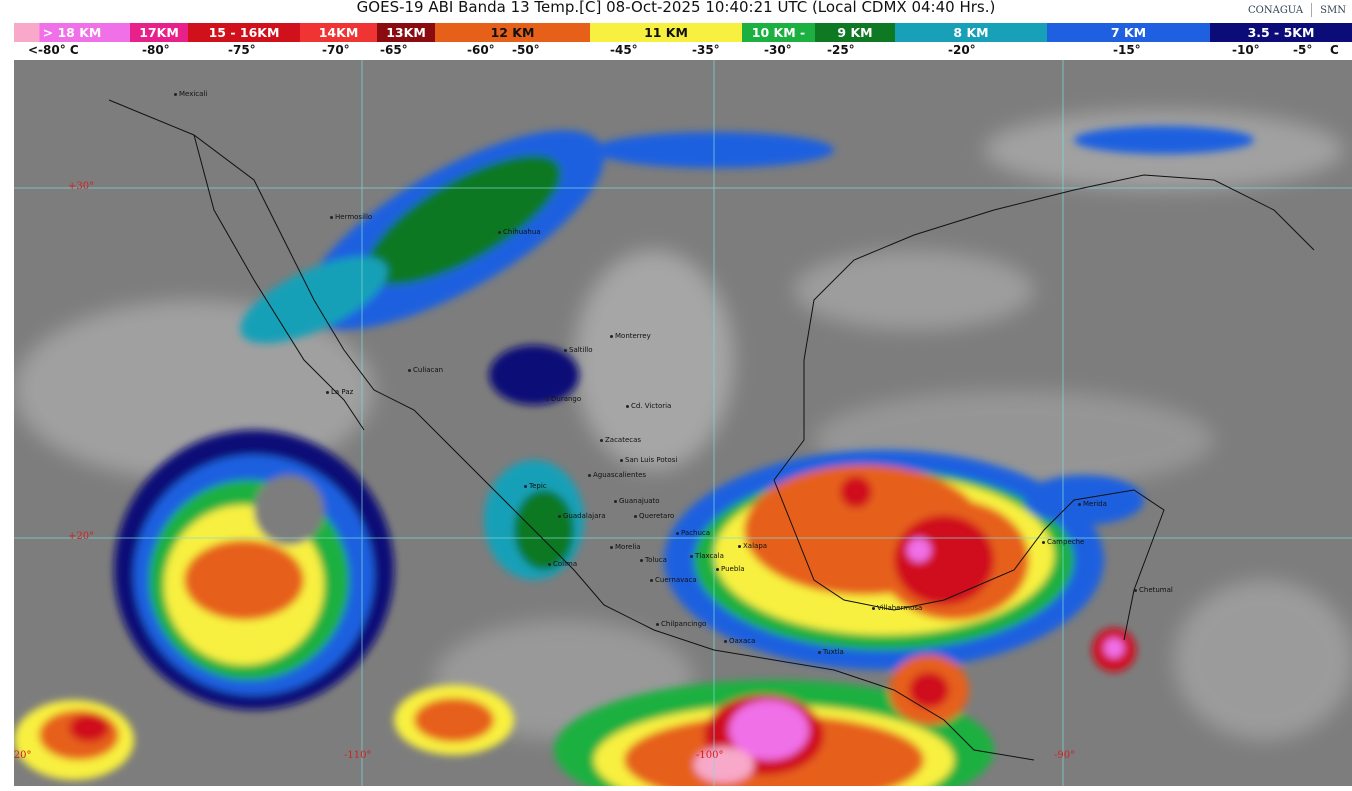  I want to click on city-label: Morelia, so click(625, 547).